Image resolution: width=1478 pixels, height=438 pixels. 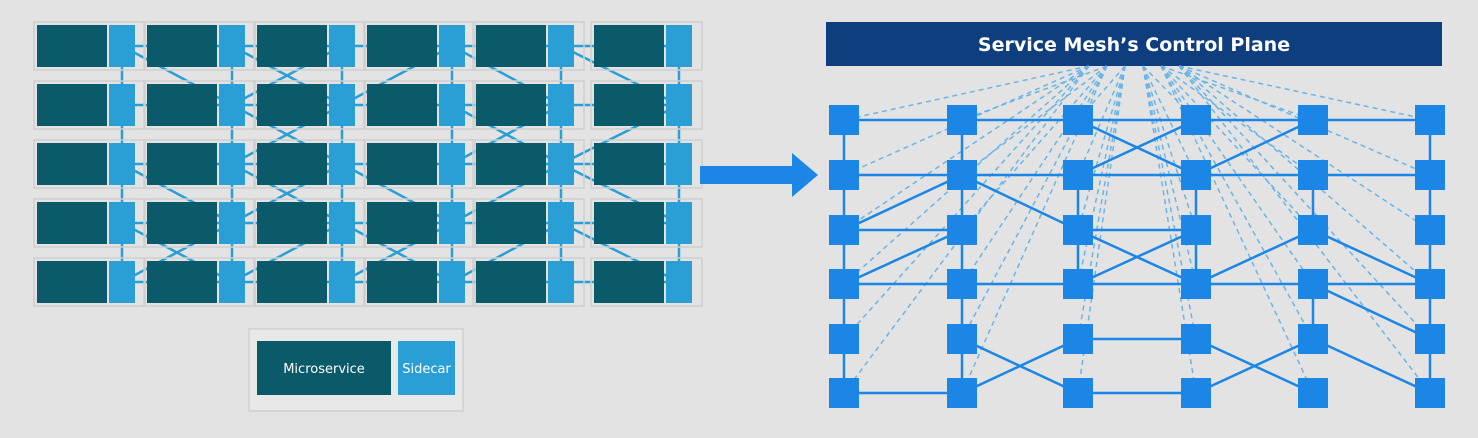 I want to click on legend: Microservice Sidecar, so click(x=356, y=370).